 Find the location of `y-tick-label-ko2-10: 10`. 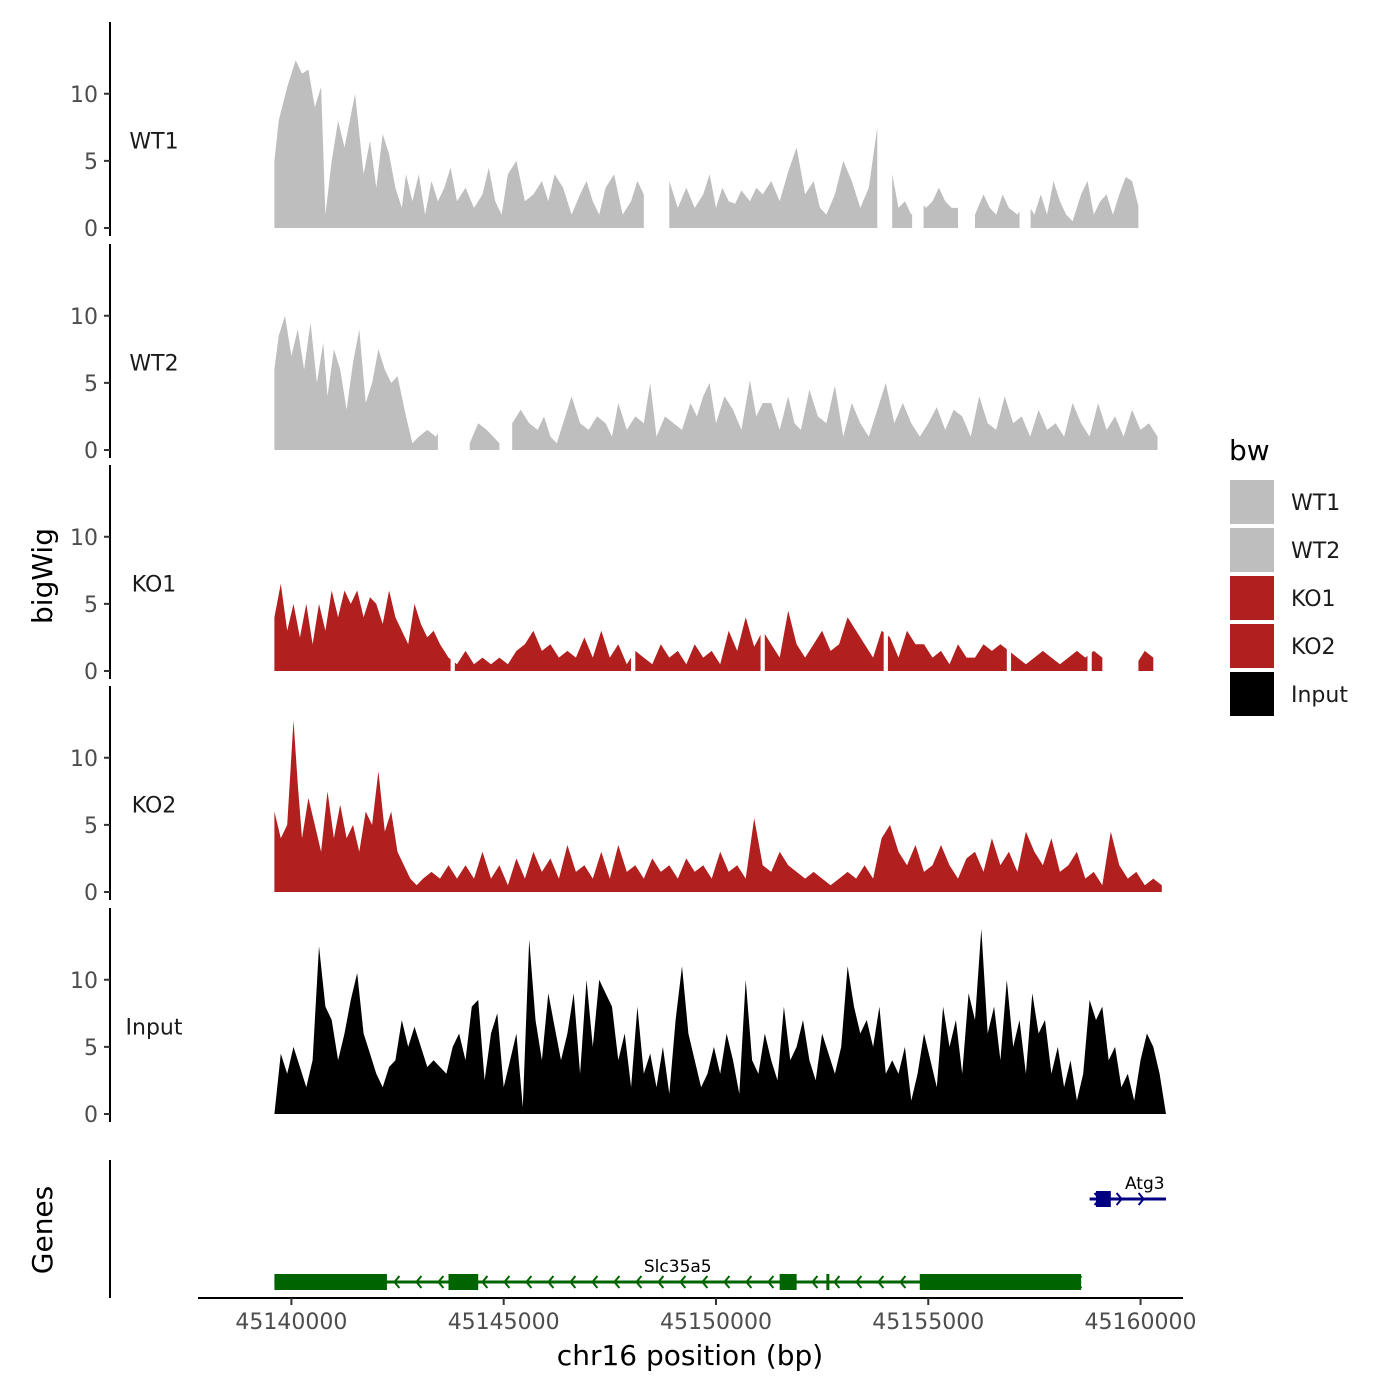

y-tick-label-ko2-10: 10 is located at coordinates (84, 759).